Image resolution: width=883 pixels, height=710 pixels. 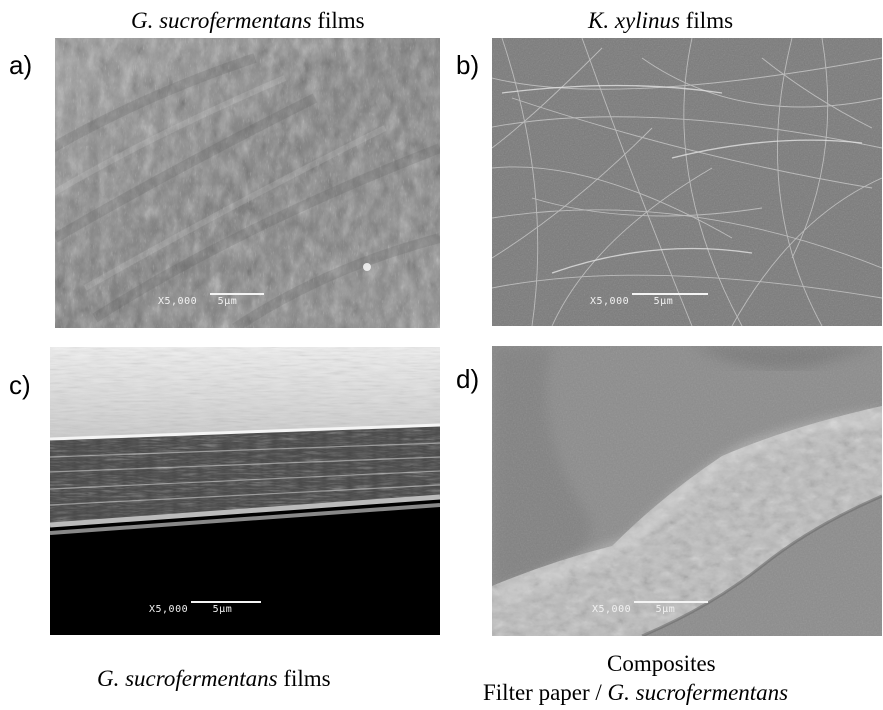 I want to click on panel-b-magnification: X5,000, so click(x=610, y=301).